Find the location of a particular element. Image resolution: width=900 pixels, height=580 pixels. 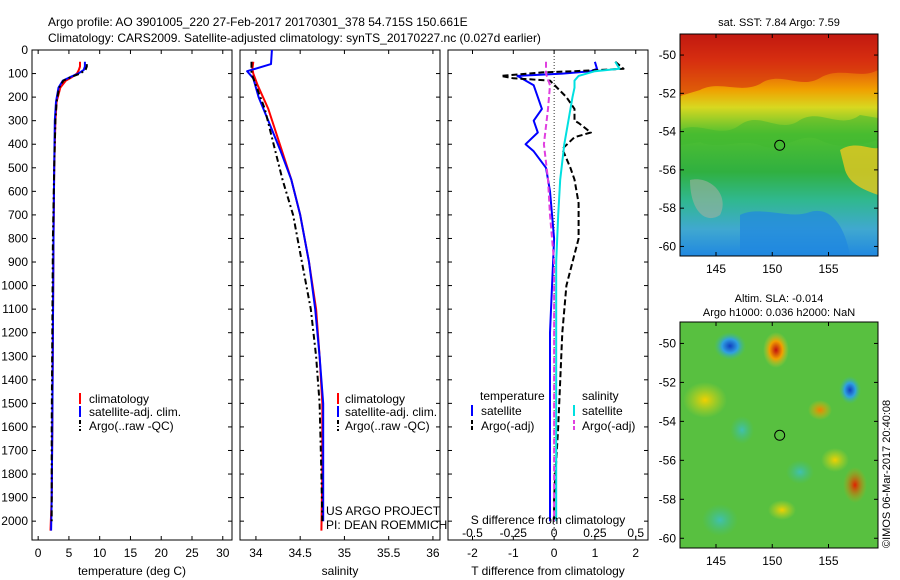

sst-map-cold-patch is located at coordinates (795, 233).